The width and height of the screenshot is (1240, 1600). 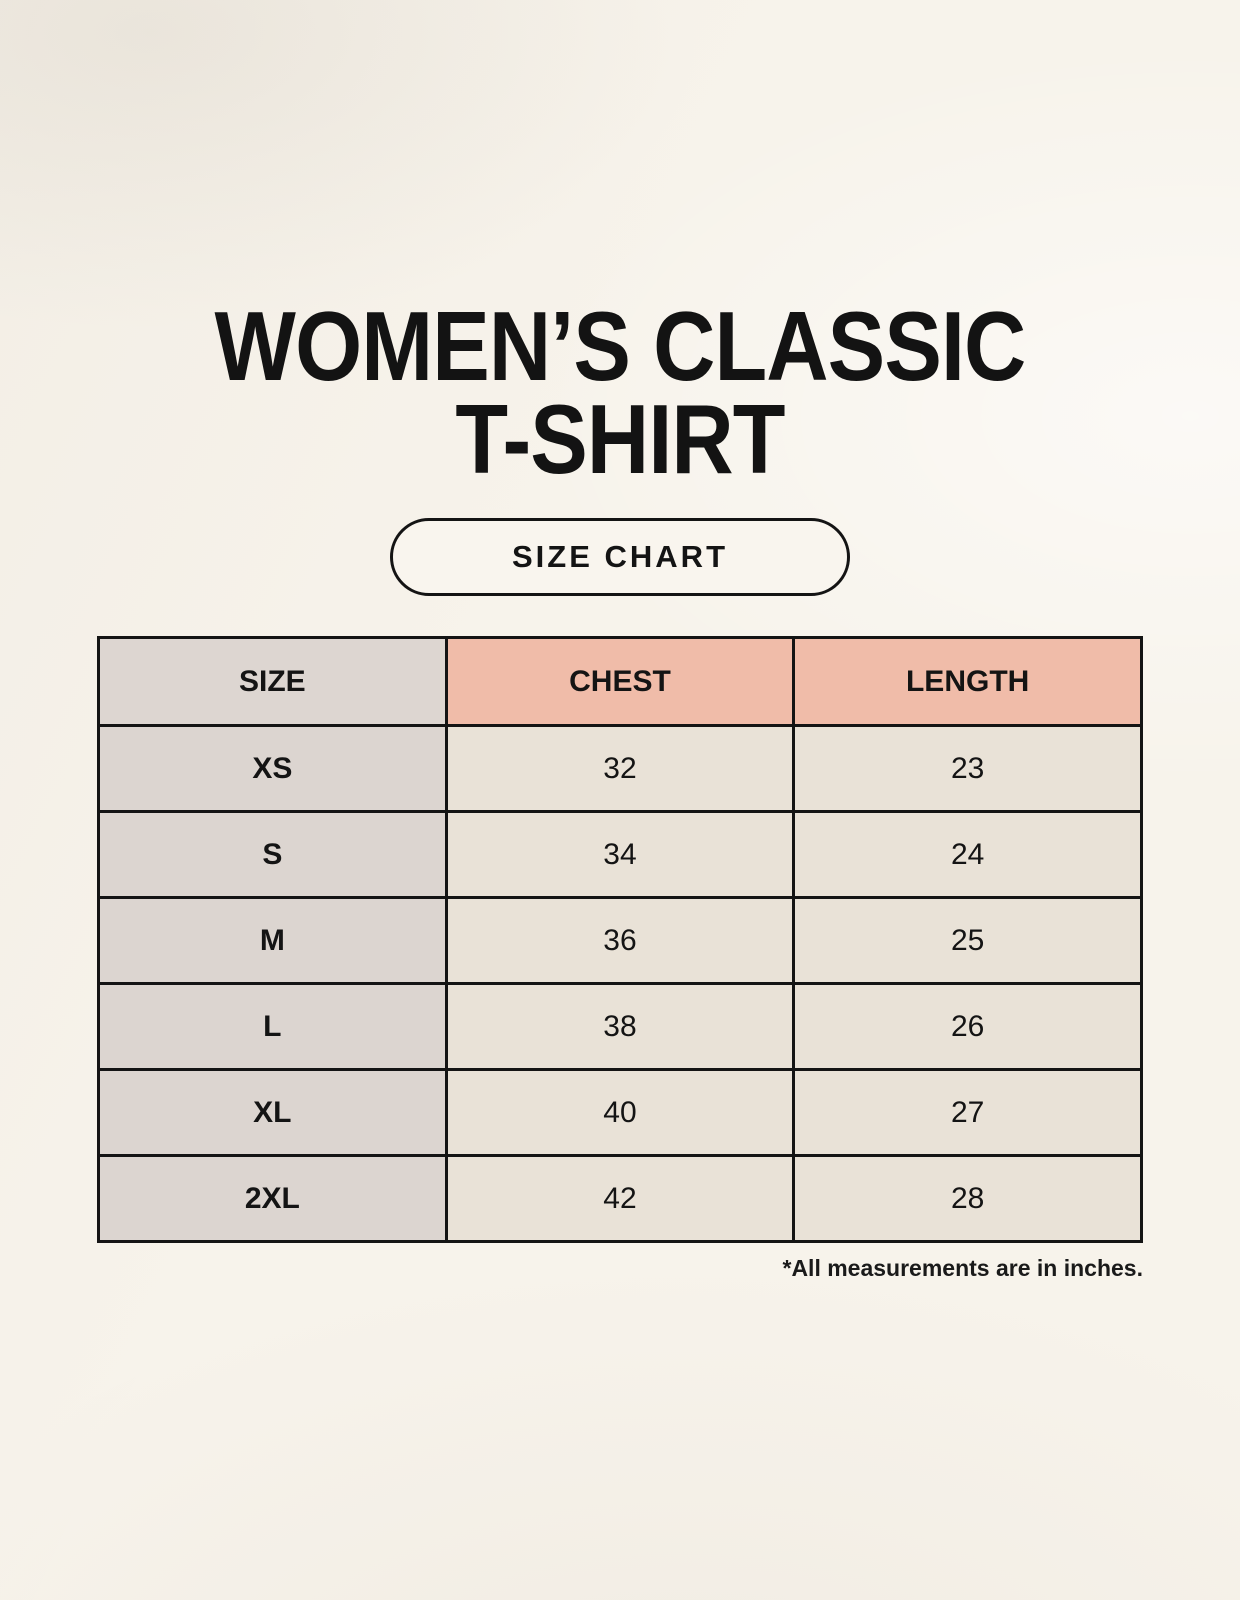 I want to click on chest-cell: 32, so click(x=620, y=769).